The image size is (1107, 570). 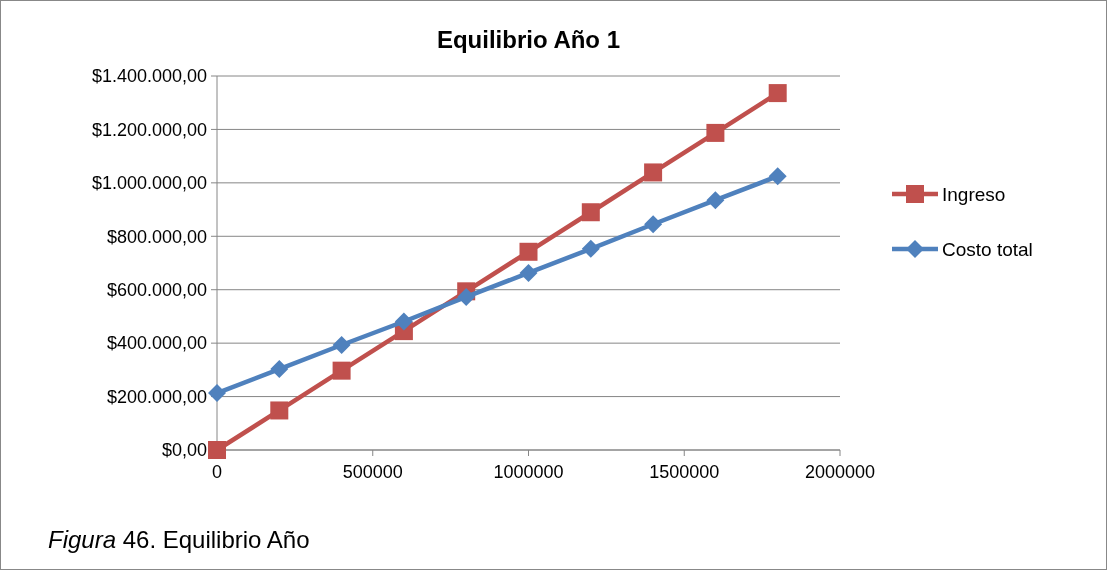 What do you see at coordinates (149, 183) in the screenshot?
I see `y-tick-label: $1.000.000,00` at bounding box center [149, 183].